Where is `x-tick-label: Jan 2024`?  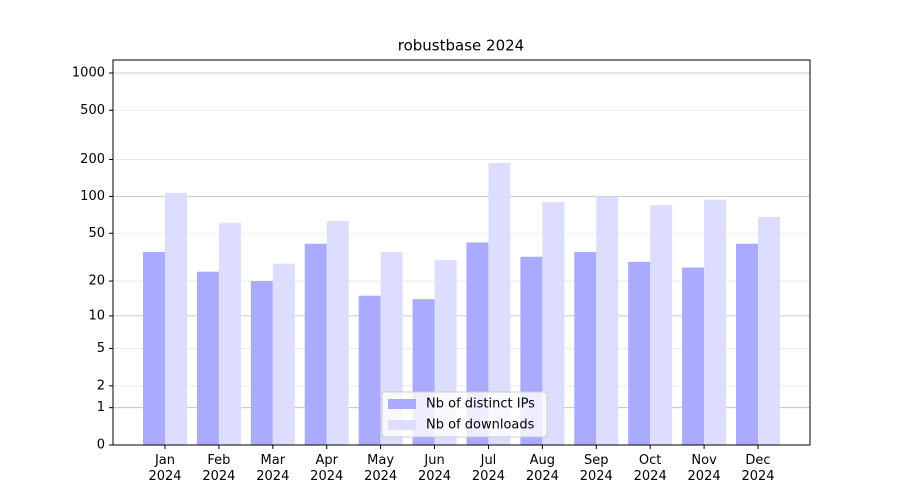
x-tick-label: Jan 2024 is located at coordinates (165, 468).